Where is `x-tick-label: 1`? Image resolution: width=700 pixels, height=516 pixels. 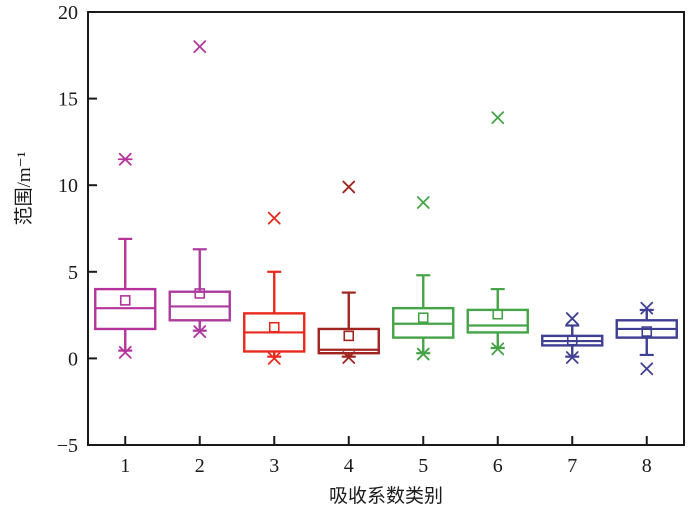 x-tick-label: 1 is located at coordinates (125, 466).